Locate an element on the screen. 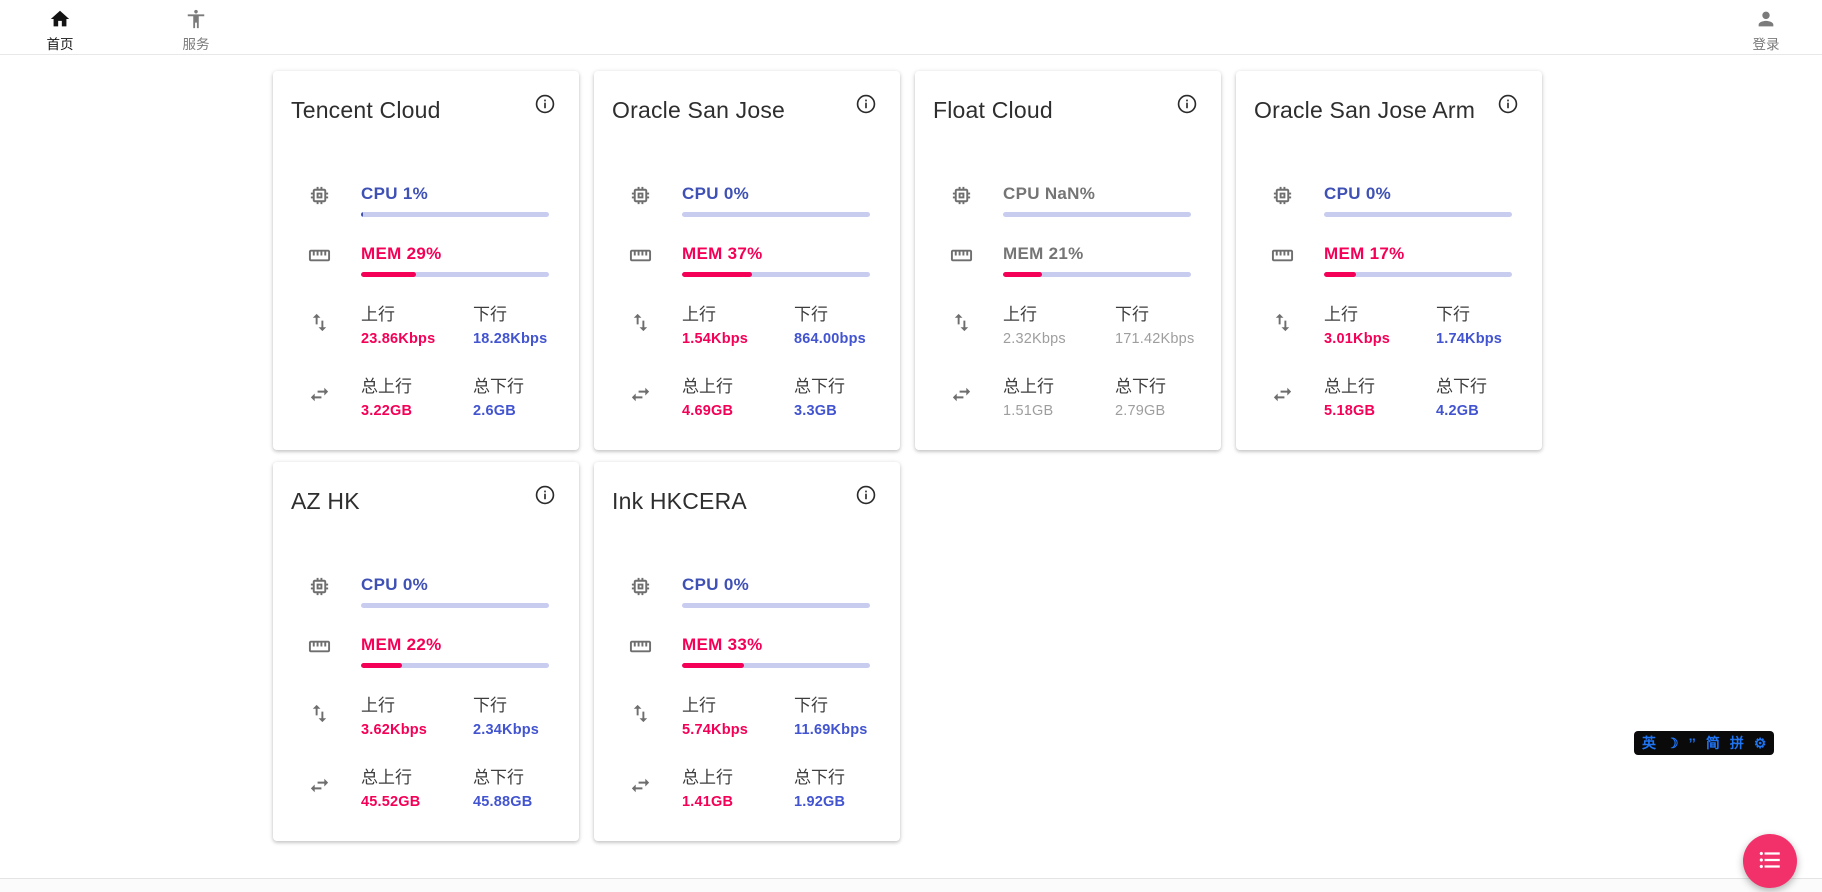 The height and width of the screenshot is (892, 1822). nav-label-login: 登录 is located at coordinates (1766, 44).